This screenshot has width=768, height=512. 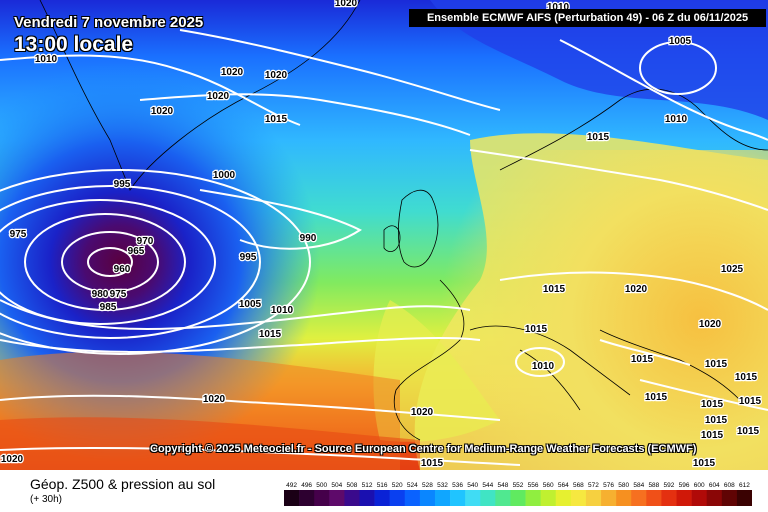 What do you see at coordinates (744, 485) in the screenshot?
I see `scale-label: 612` at bounding box center [744, 485].